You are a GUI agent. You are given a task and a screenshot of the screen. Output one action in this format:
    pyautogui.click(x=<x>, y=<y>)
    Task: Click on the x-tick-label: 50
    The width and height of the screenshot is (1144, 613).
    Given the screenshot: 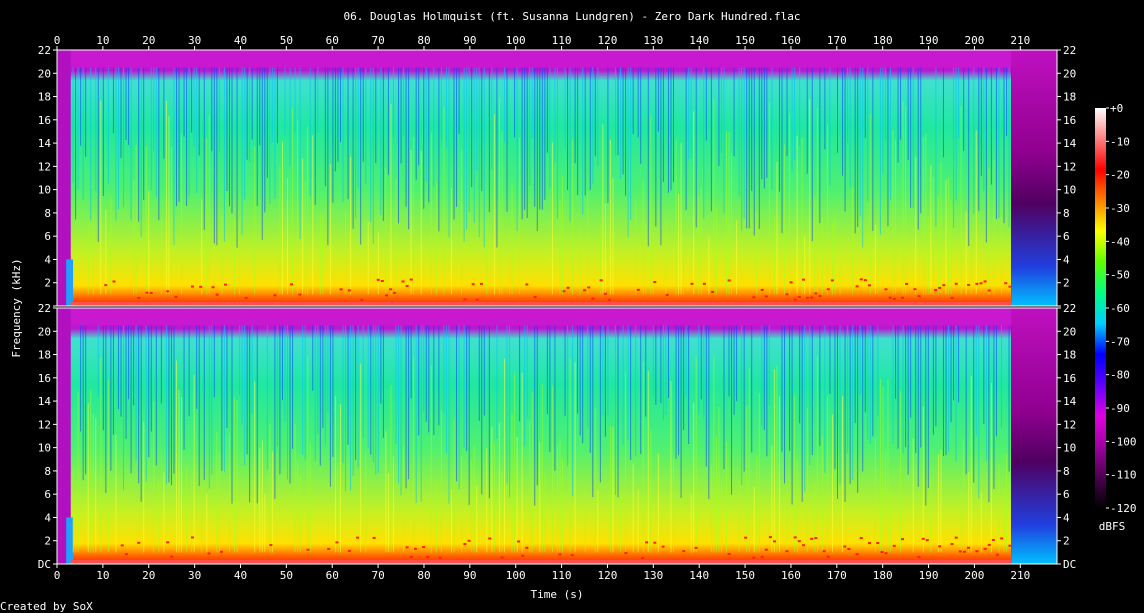 What is the action you would take?
    pyautogui.click(x=286, y=40)
    